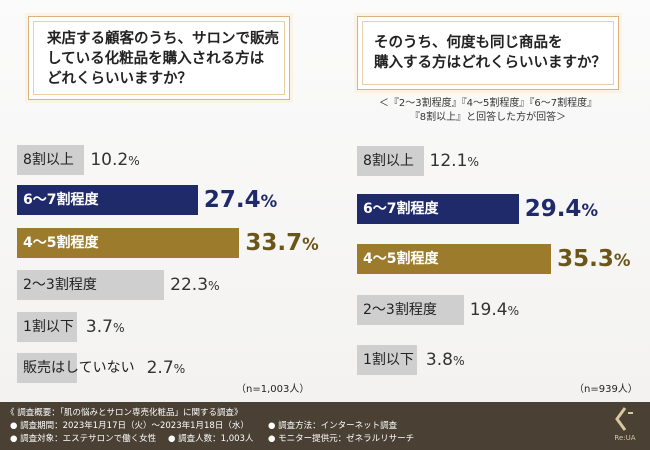  What do you see at coordinates (341, 439) in the screenshot?
I see `footer-provider: ● モニター提供元：ゼネラルリサーチ` at bounding box center [341, 439].